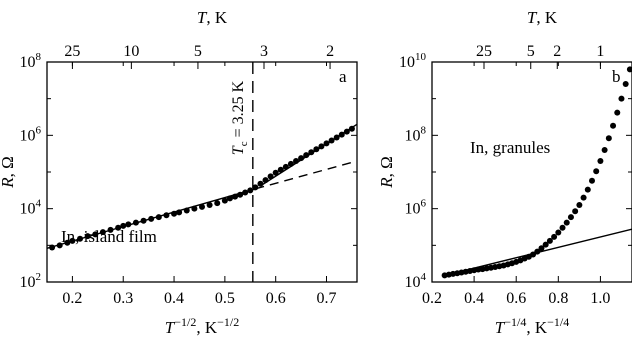  I want to click on panel-label: b, so click(616, 76).